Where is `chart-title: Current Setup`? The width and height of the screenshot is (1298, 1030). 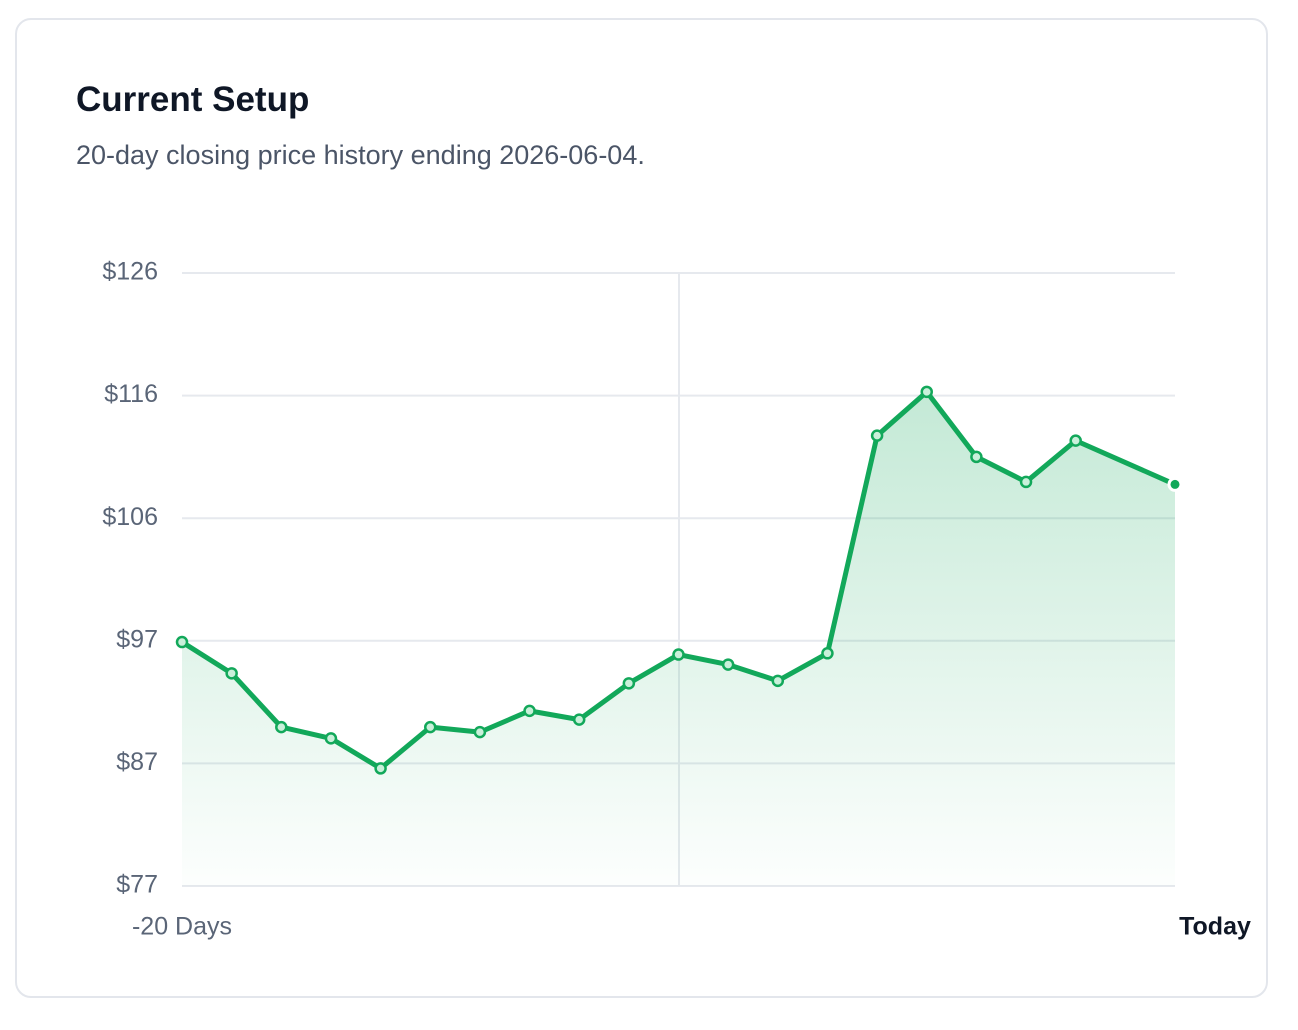 chart-title: Current Setup is located at coordinates (193, 99).